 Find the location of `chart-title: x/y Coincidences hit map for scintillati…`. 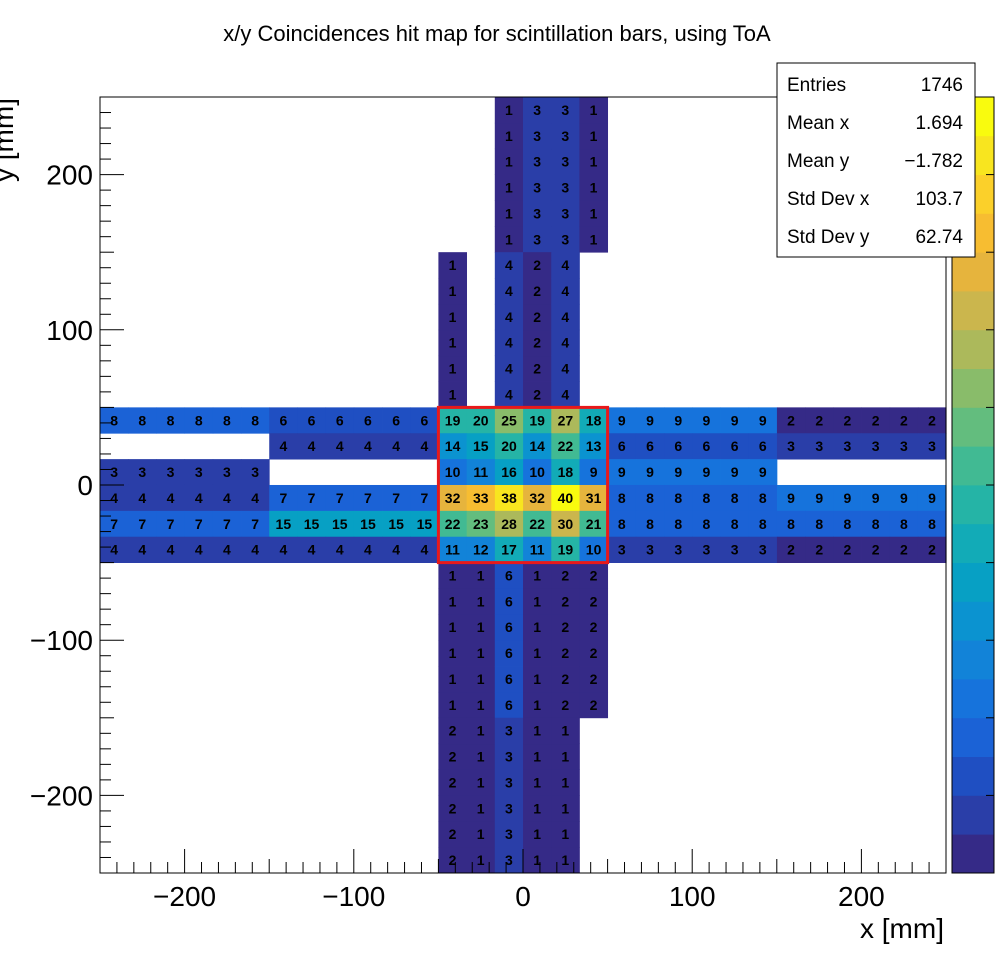

chart-title: x/y Coincidences hit map for scintillati… is located at coordinates (497, 33).